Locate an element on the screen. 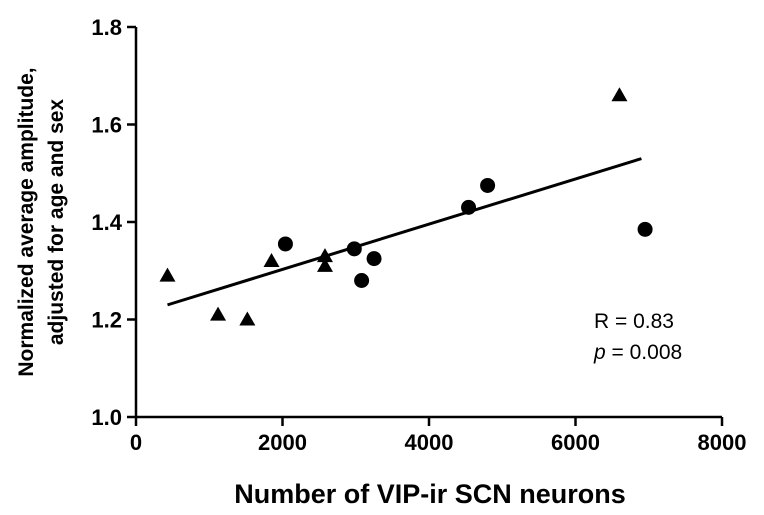 The height and width of the screenshot is (515, 764). x-tick-label: 0 is located at coordinates (136, 442).